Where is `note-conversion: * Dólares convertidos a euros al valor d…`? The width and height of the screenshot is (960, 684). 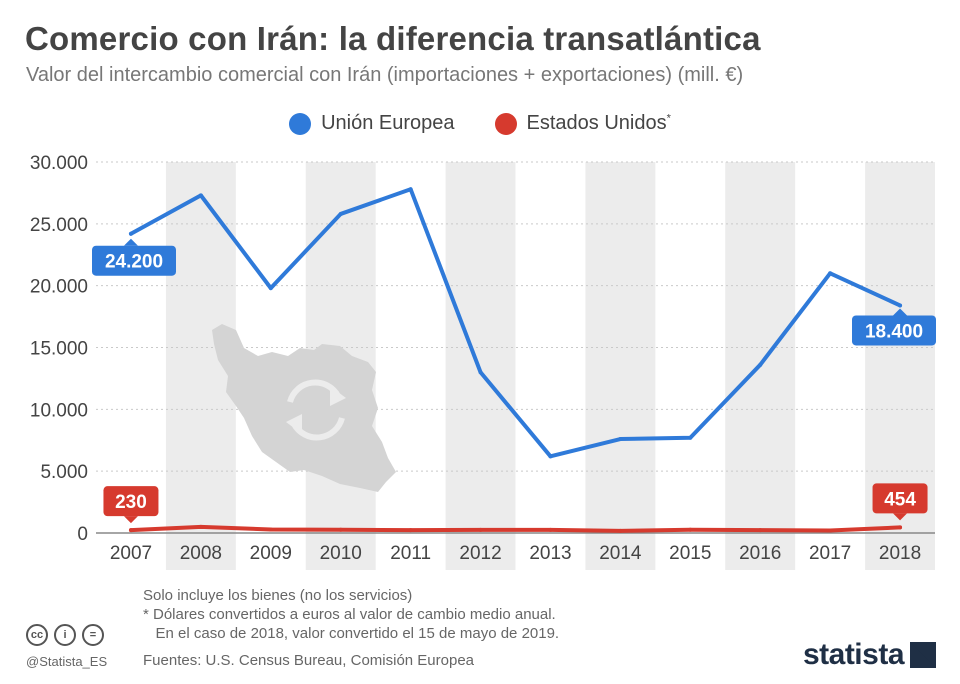 note-conversion: * Dólares convertidos a euros al valor d… is located at coordinates (349, 614).